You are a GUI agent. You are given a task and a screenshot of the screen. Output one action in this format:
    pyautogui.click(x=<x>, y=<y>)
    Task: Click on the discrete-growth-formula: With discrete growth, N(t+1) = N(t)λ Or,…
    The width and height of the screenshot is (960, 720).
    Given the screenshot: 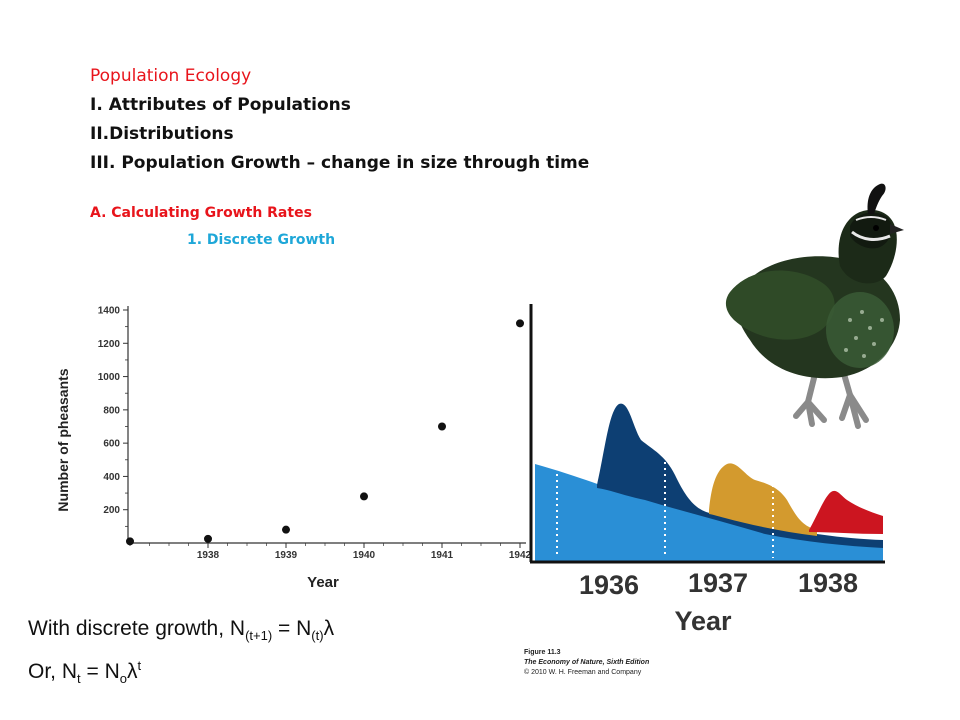 What is the action you would take?
    pyautogui.click(x=181, y=654)
    